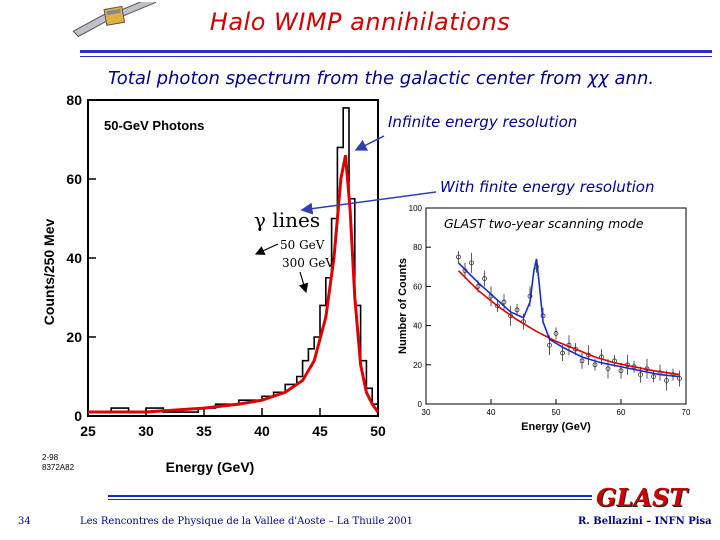 This screenshot has width=720, height=540. I want to click on figure-tag: 8372A82, so click(58, 467).